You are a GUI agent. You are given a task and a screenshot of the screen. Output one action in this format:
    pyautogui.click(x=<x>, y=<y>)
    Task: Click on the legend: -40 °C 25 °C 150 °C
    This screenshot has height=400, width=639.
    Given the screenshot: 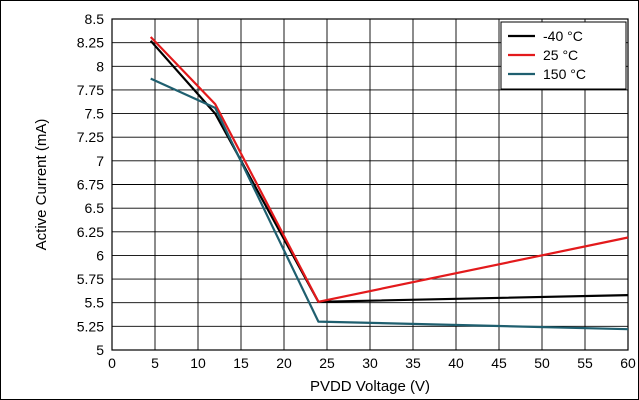 What is the action you would take?
    pyautogui.click(x=563, y=55)
    